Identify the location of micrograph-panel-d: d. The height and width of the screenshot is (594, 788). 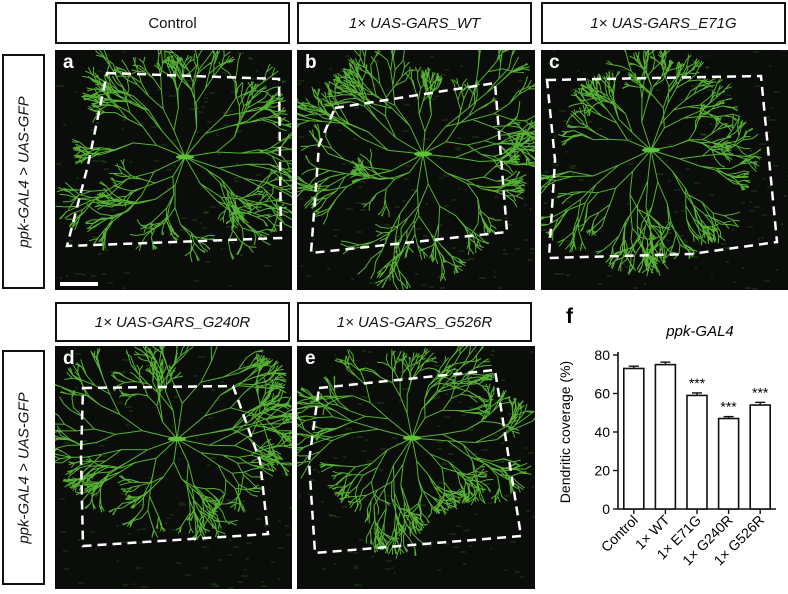
(173, 467).